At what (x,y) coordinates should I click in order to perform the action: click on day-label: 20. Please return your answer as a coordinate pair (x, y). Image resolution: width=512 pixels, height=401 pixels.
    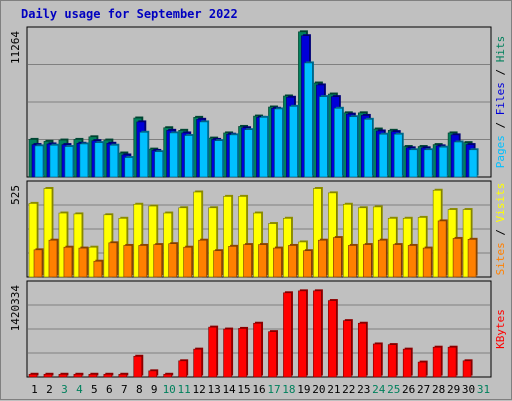
    Looking at the image, I should click on (318, 389).